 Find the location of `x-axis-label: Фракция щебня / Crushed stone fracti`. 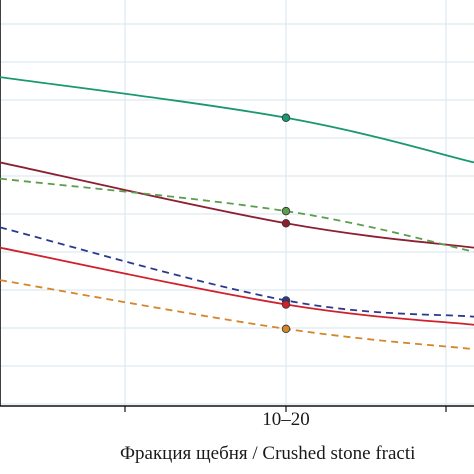

x-axis-label: Фракция щебня / Crushed stone fracti is located at coordinates (267, 453).